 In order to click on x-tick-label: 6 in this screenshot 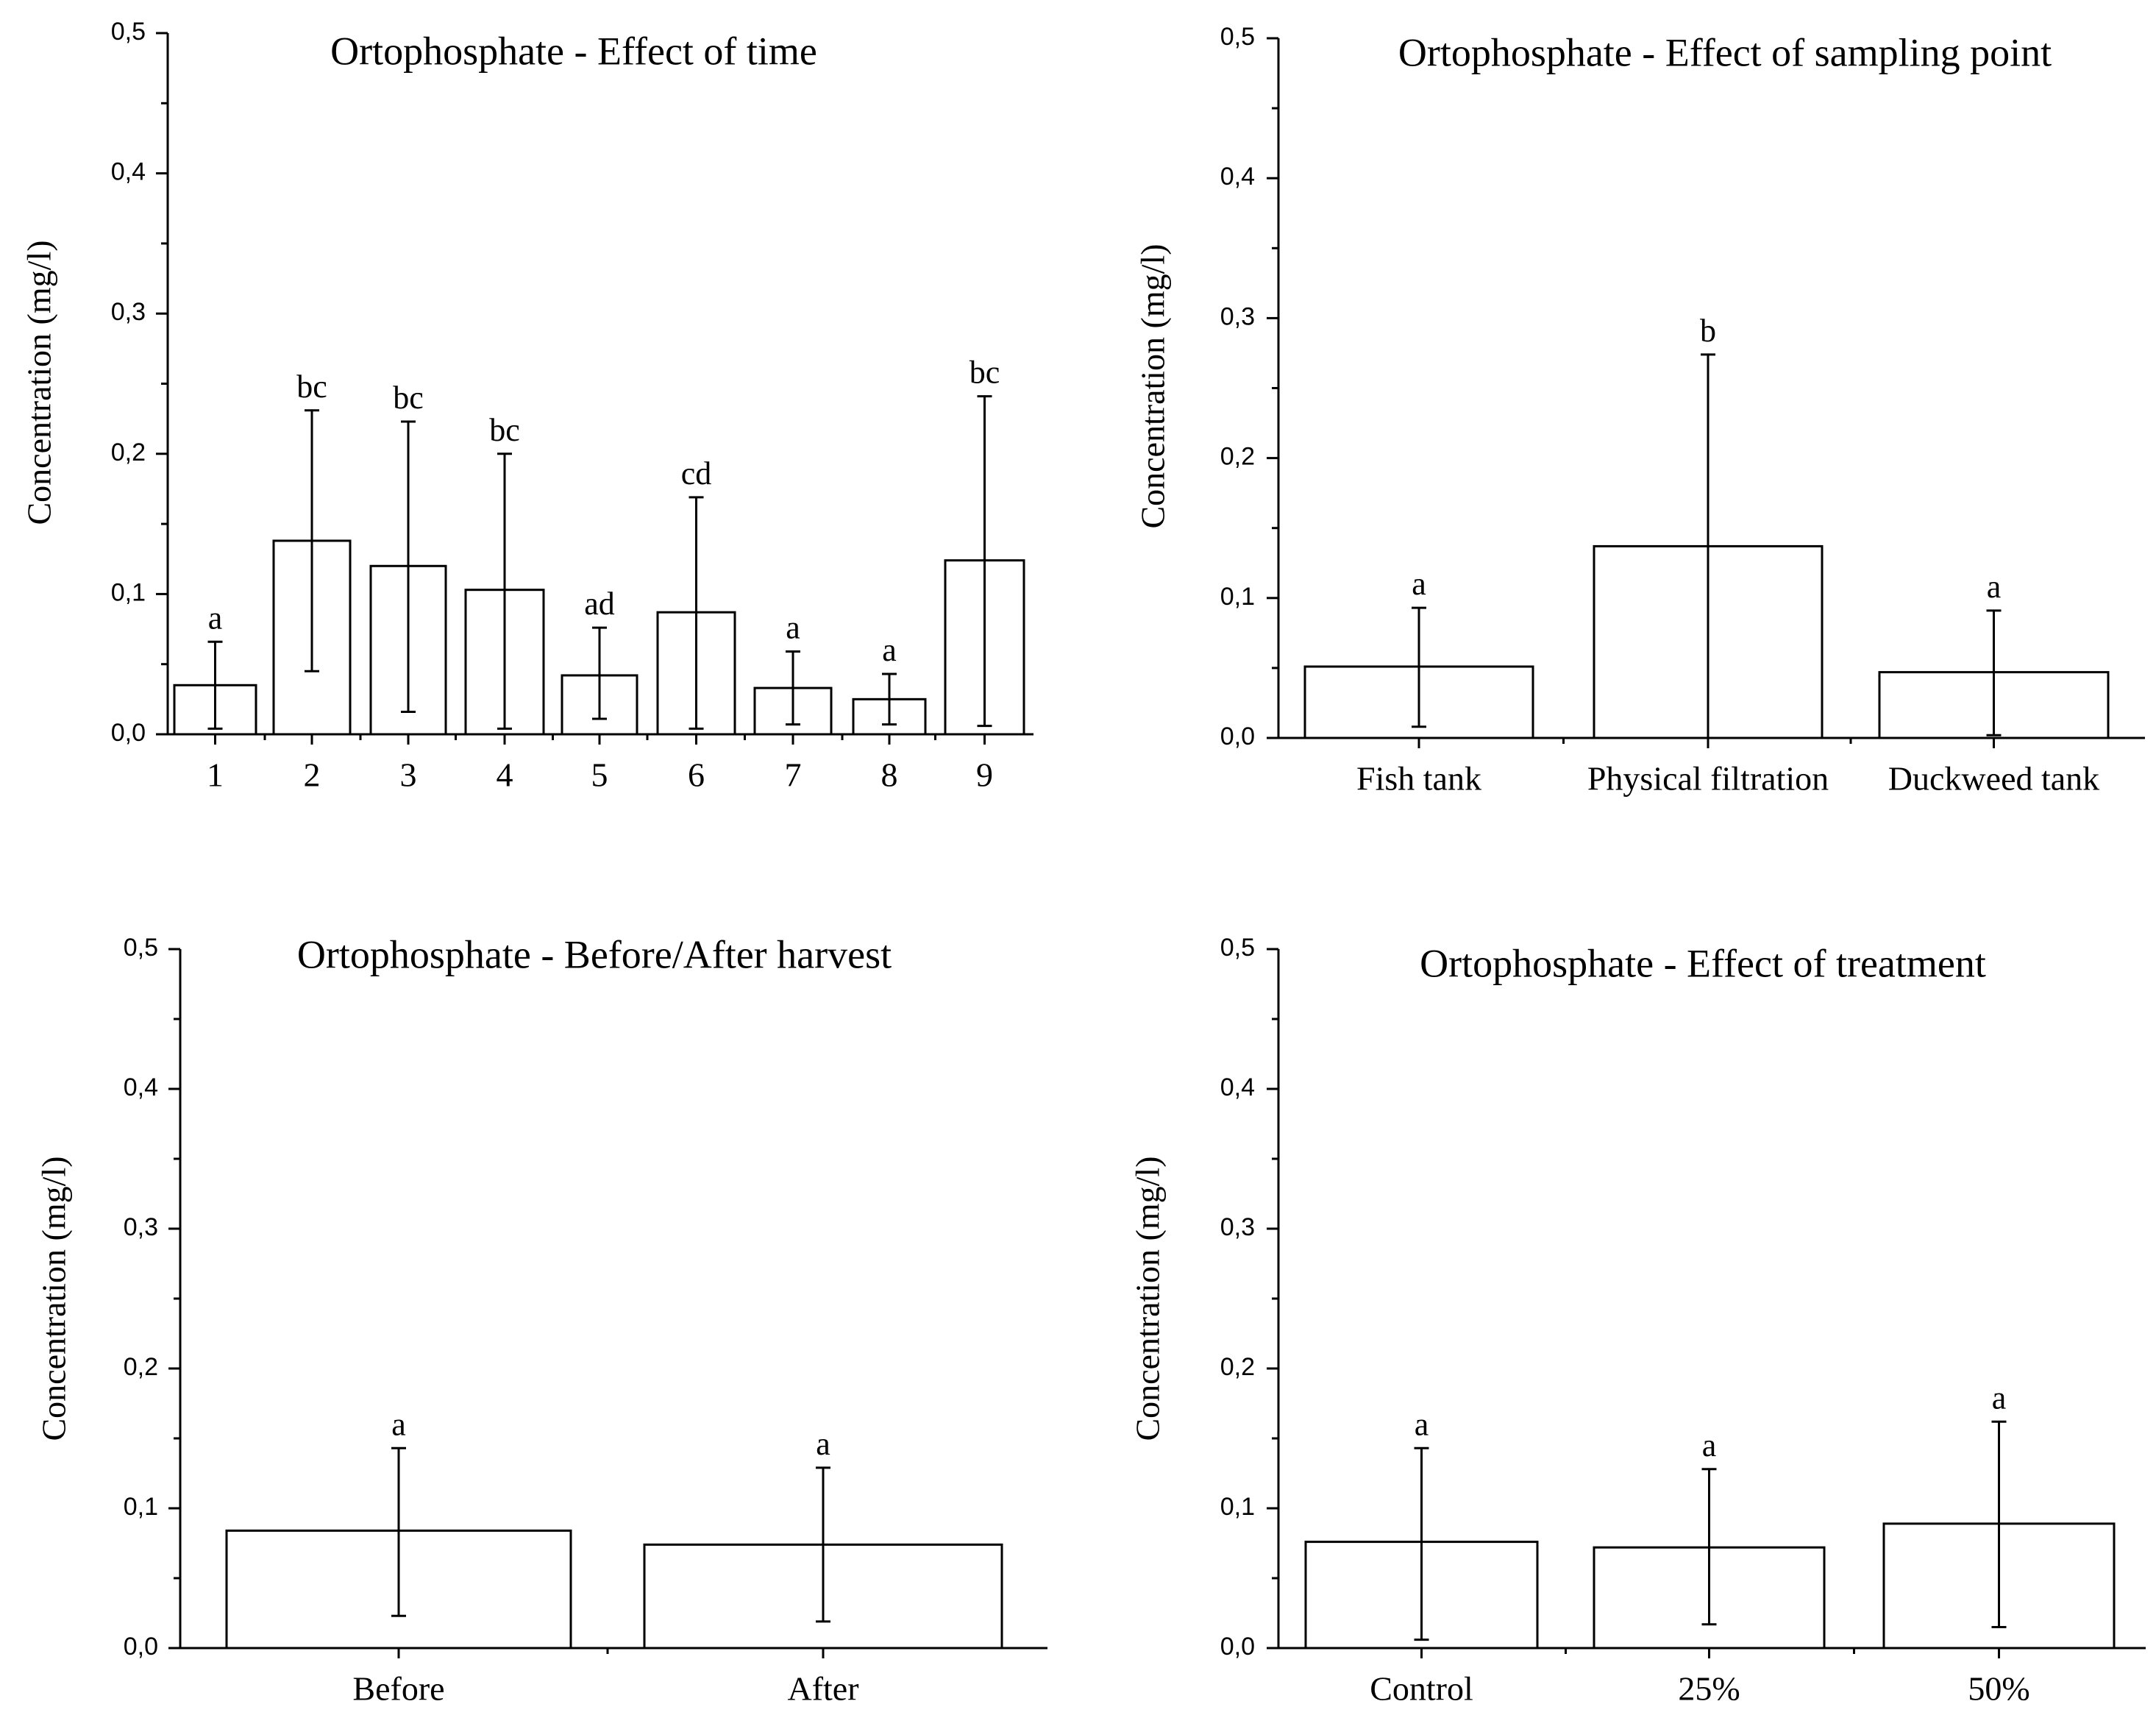, I will do `click(696, 775)`.